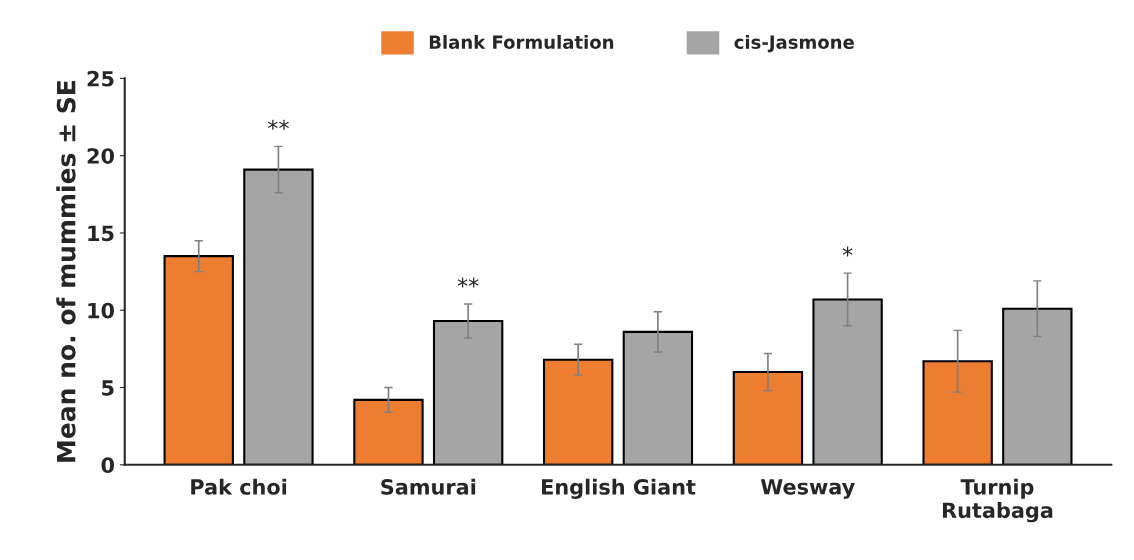 This screenshot has width=1134, height=560. Describe the element at coordinates (794, 44) in the screenshot. I see `legend-label: cis-Jasmone` at that location.